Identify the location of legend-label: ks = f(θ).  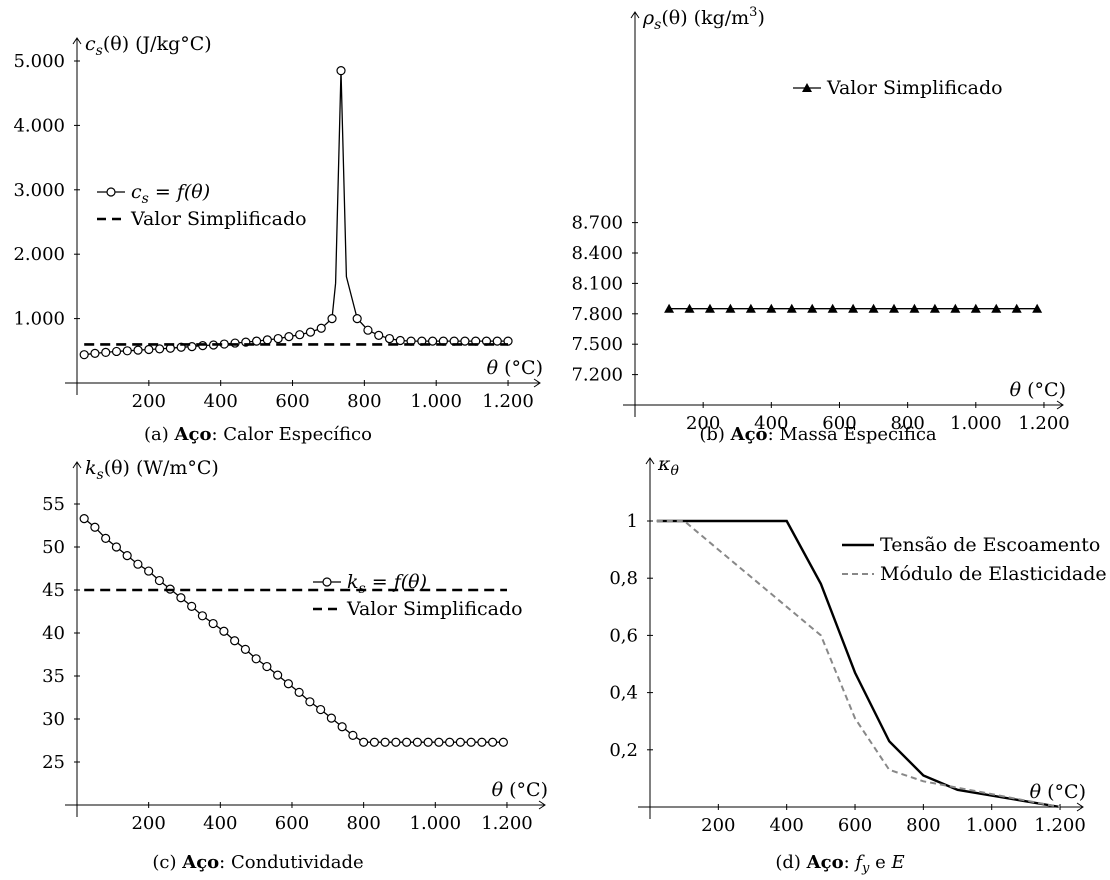
(387, 584).